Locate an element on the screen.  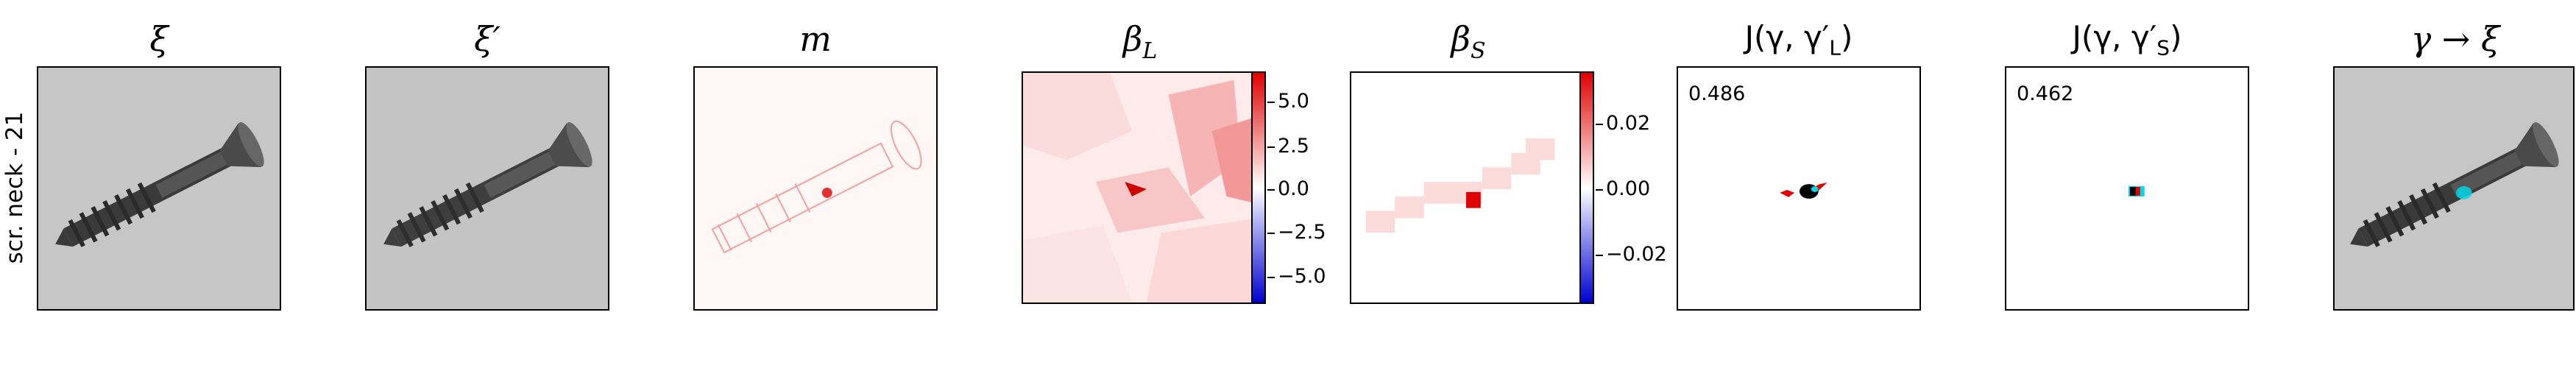
panel-title-beta-l: βL is located at coordinates (1140, 42).